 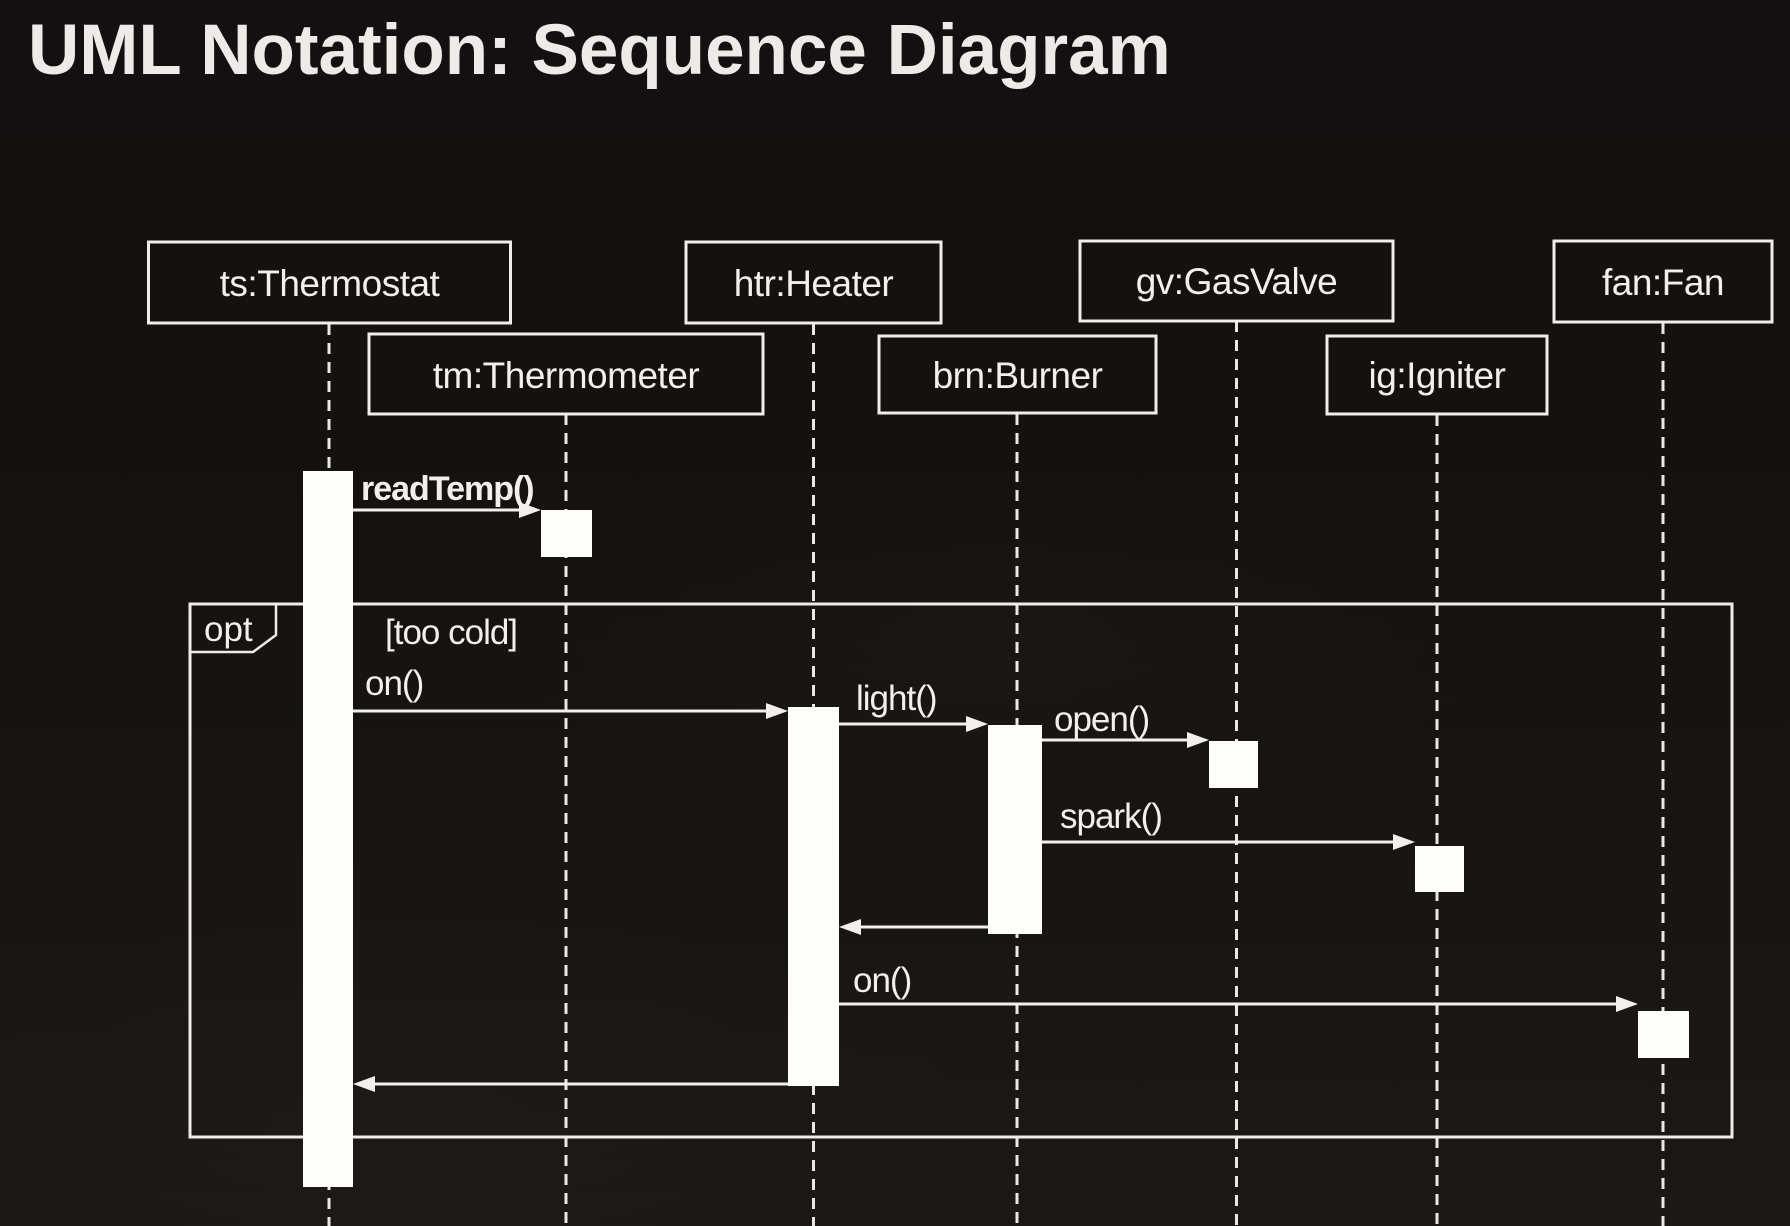 I want to click on svg-text: [too cold], so click(x=451, y=632).